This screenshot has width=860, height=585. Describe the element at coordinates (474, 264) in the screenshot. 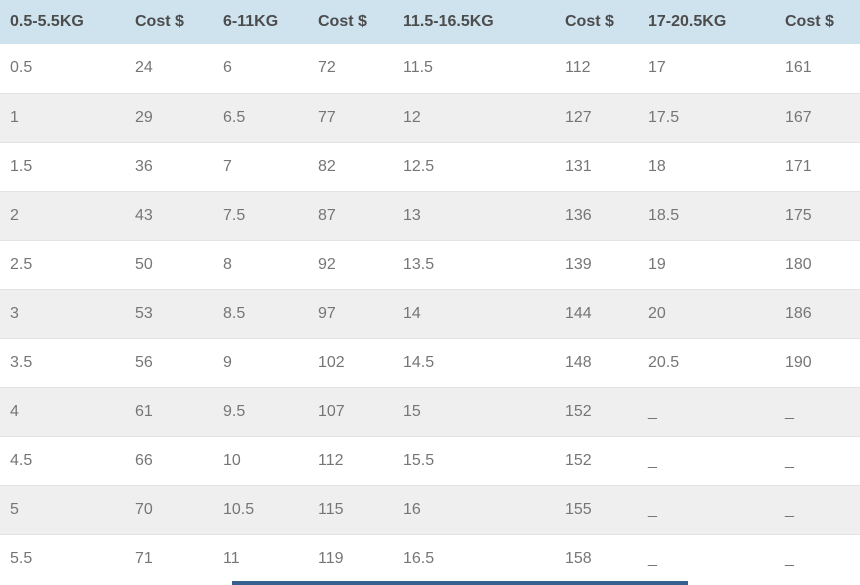

I see `weight-cell: 13.5` at that location.